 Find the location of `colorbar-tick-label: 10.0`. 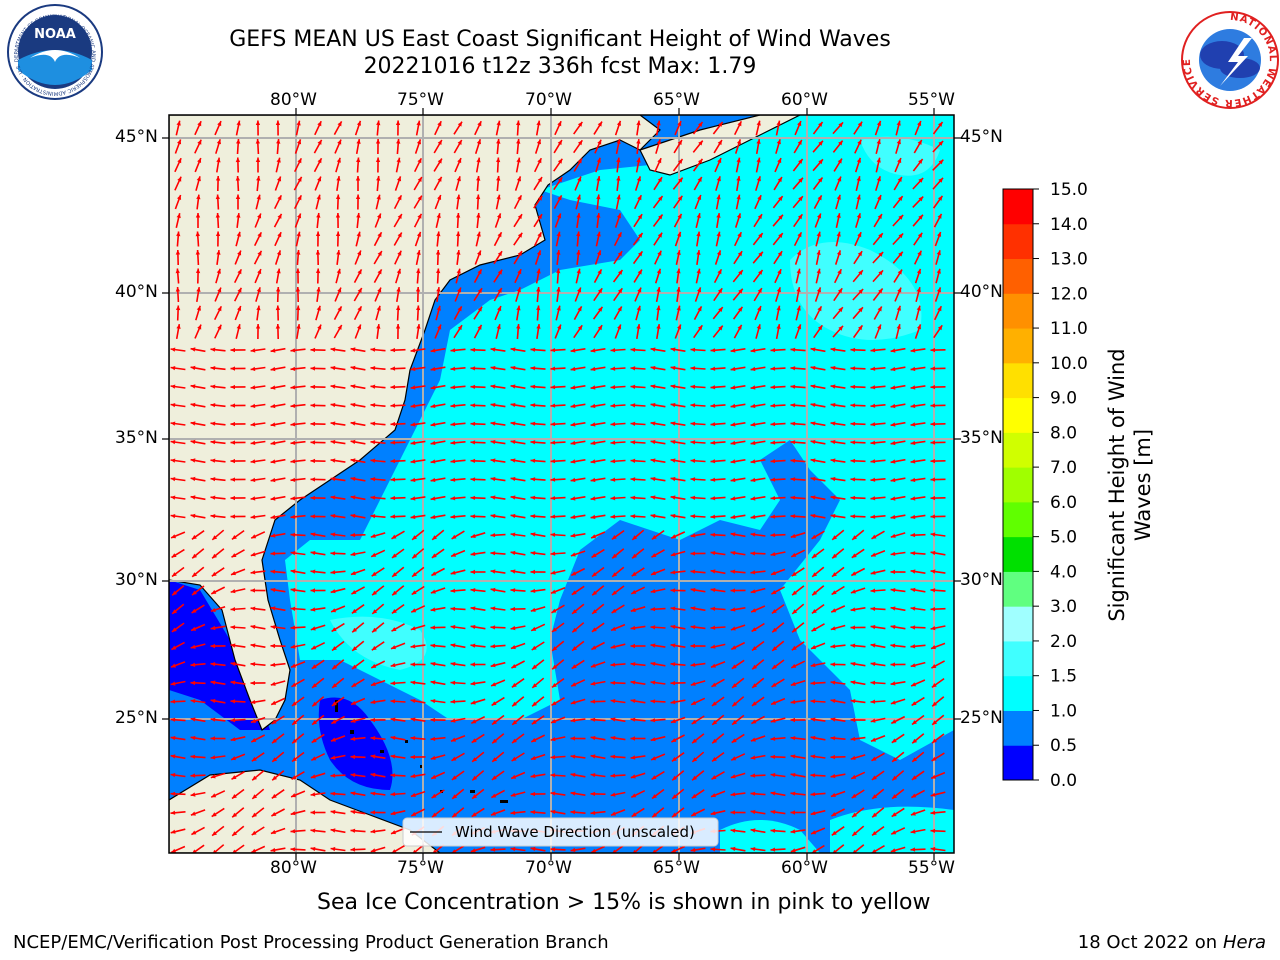

colorbar-tick-label: 10.0 is located at coordinates (1069, 364).